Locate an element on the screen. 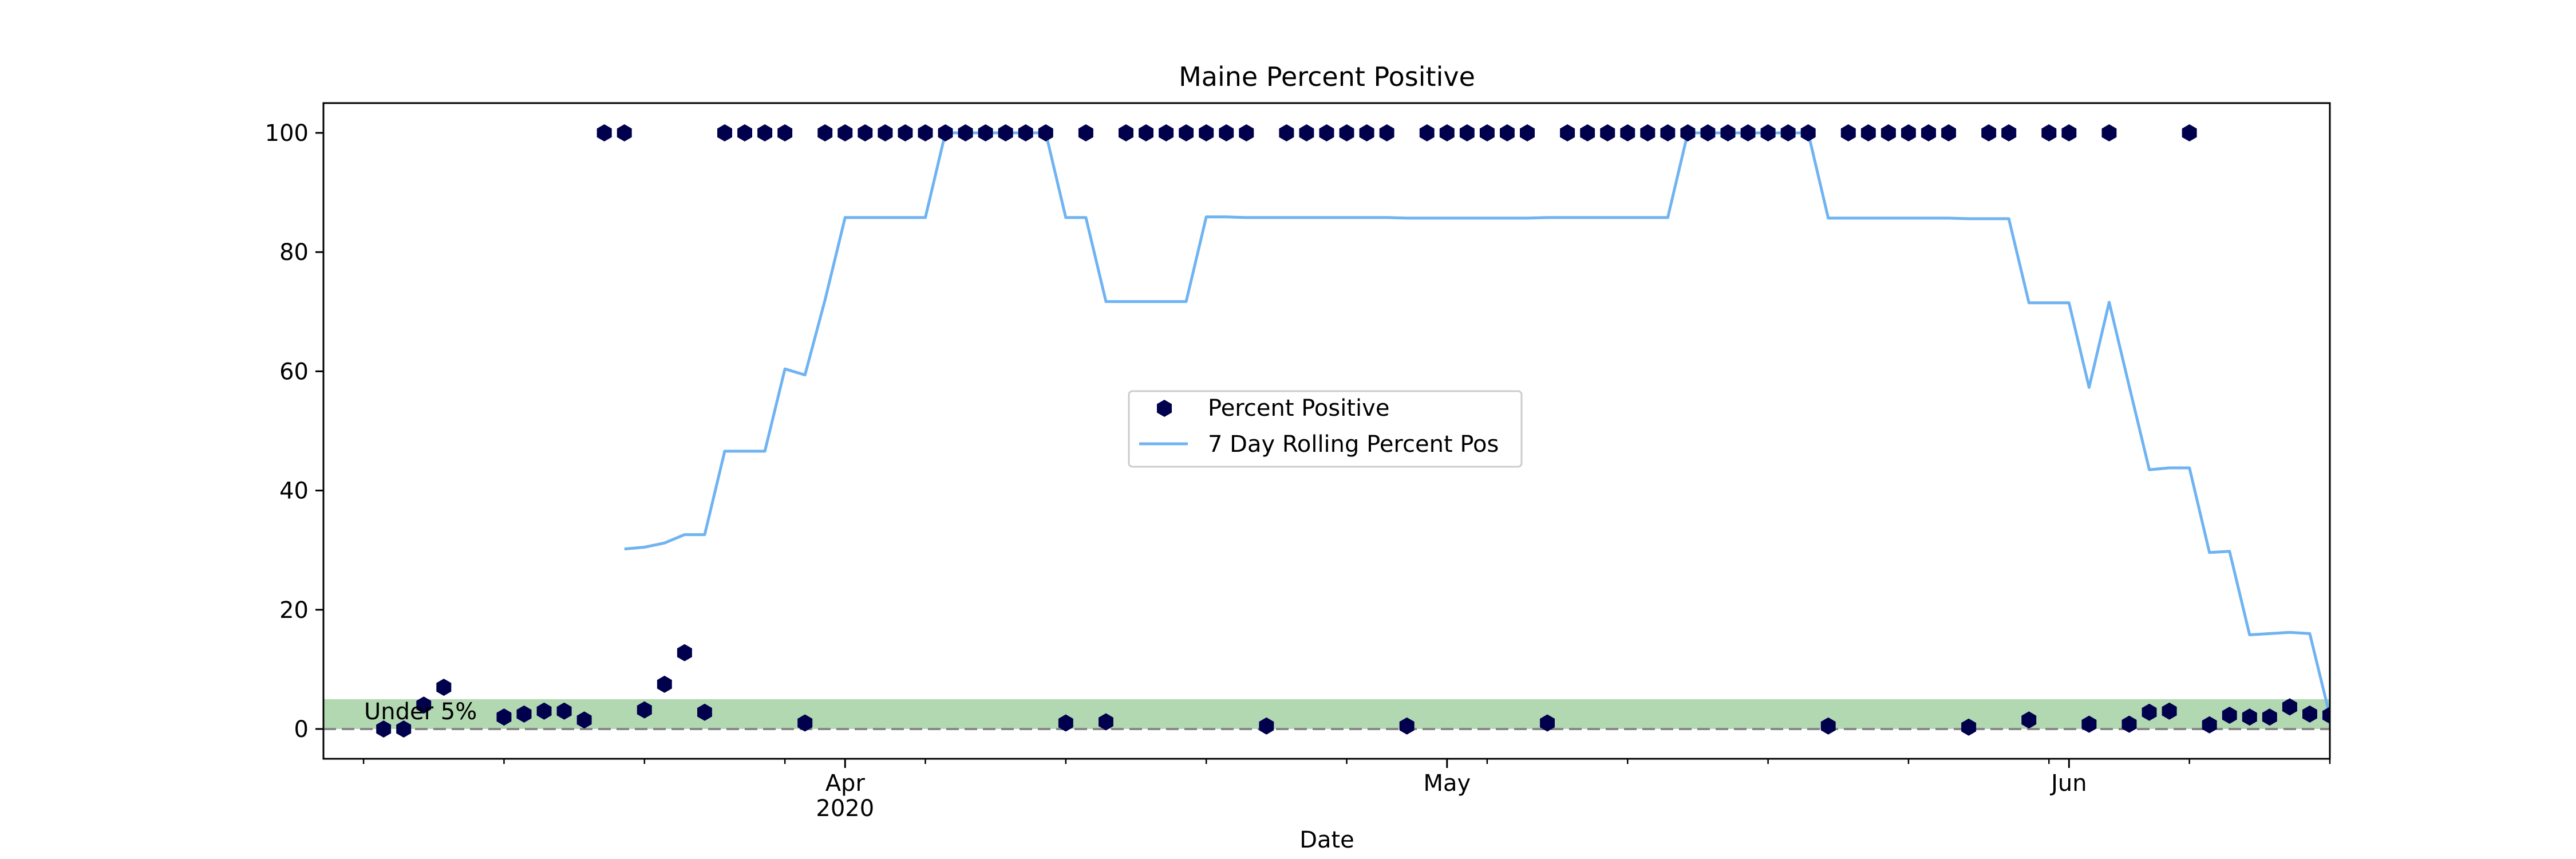  band-label: Under 5% is located at coordinates (420, 712).